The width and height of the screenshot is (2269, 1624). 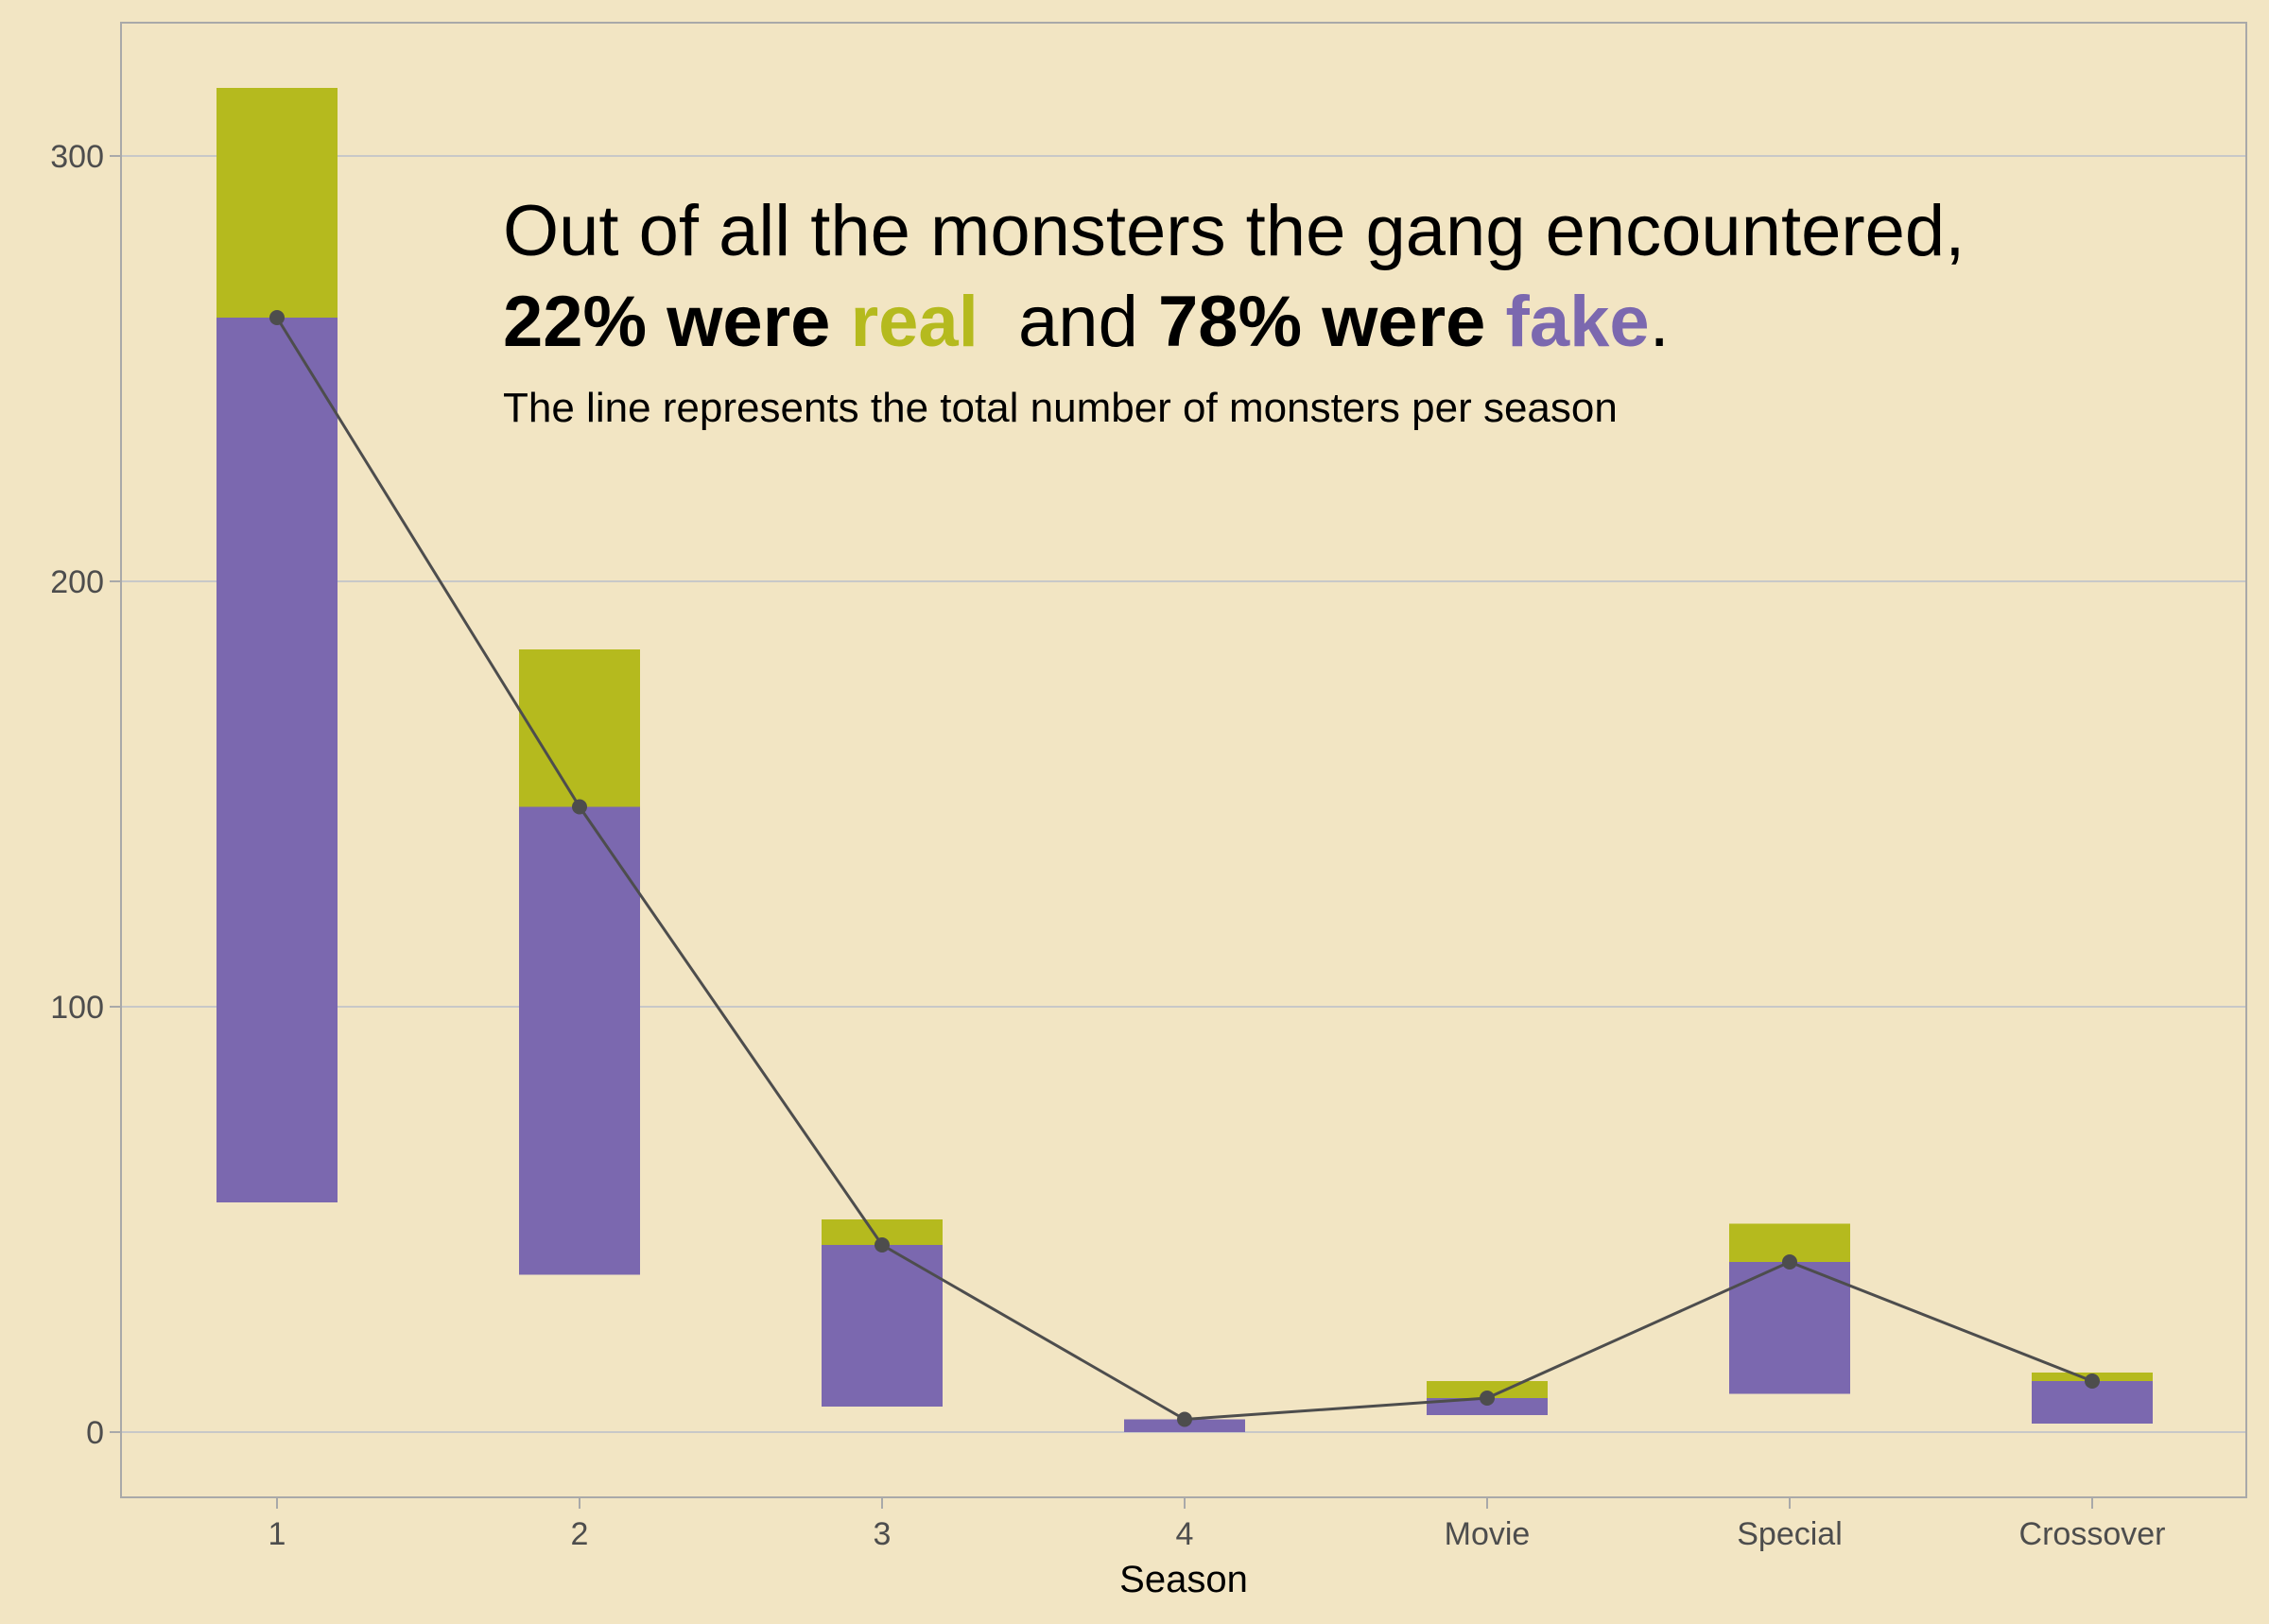 What do you see at coordinates (1488, 1534) in the screenshot?
I see `x-tick-label: Movie` at bounding box center [1488, 1534].